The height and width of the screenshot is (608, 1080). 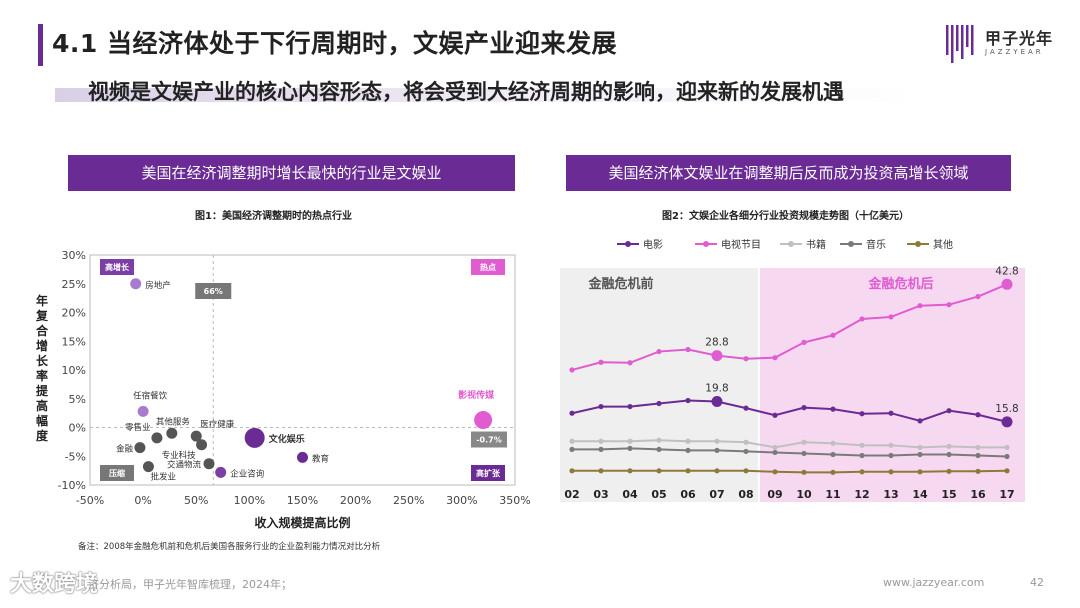 What do you see at coordinates (488, 267) in the screenshot?
I see `quadrant-label-hotspot: 热点` at bounding box center [488, 267].